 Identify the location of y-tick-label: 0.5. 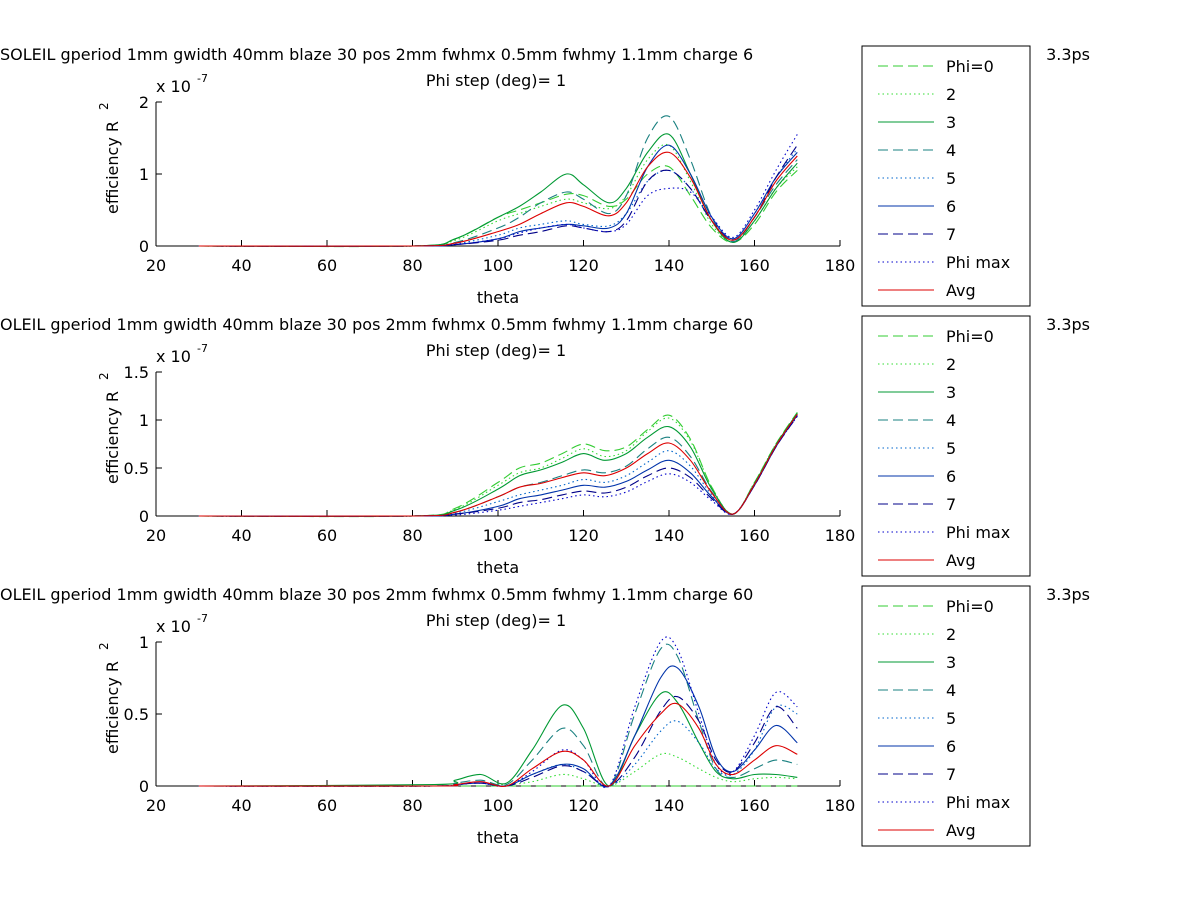
(136, 714).